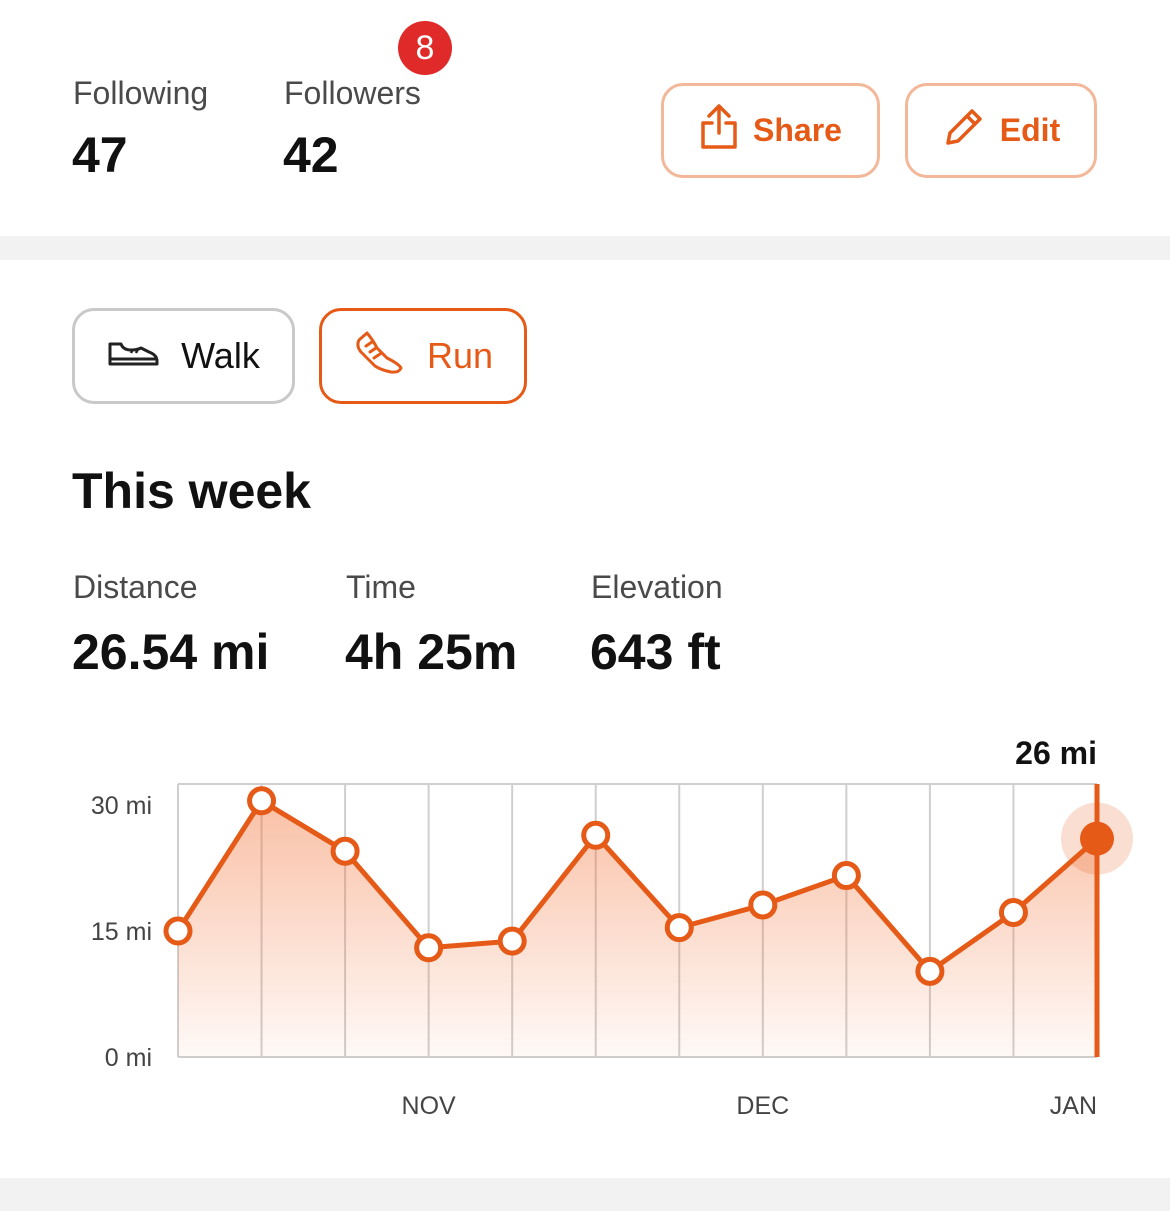 This screenshot has height=1211, width=1170. Describe the element at coordinates (1073, 1106) in the screenshot. I see `x-tick-label: JAN` at that location.